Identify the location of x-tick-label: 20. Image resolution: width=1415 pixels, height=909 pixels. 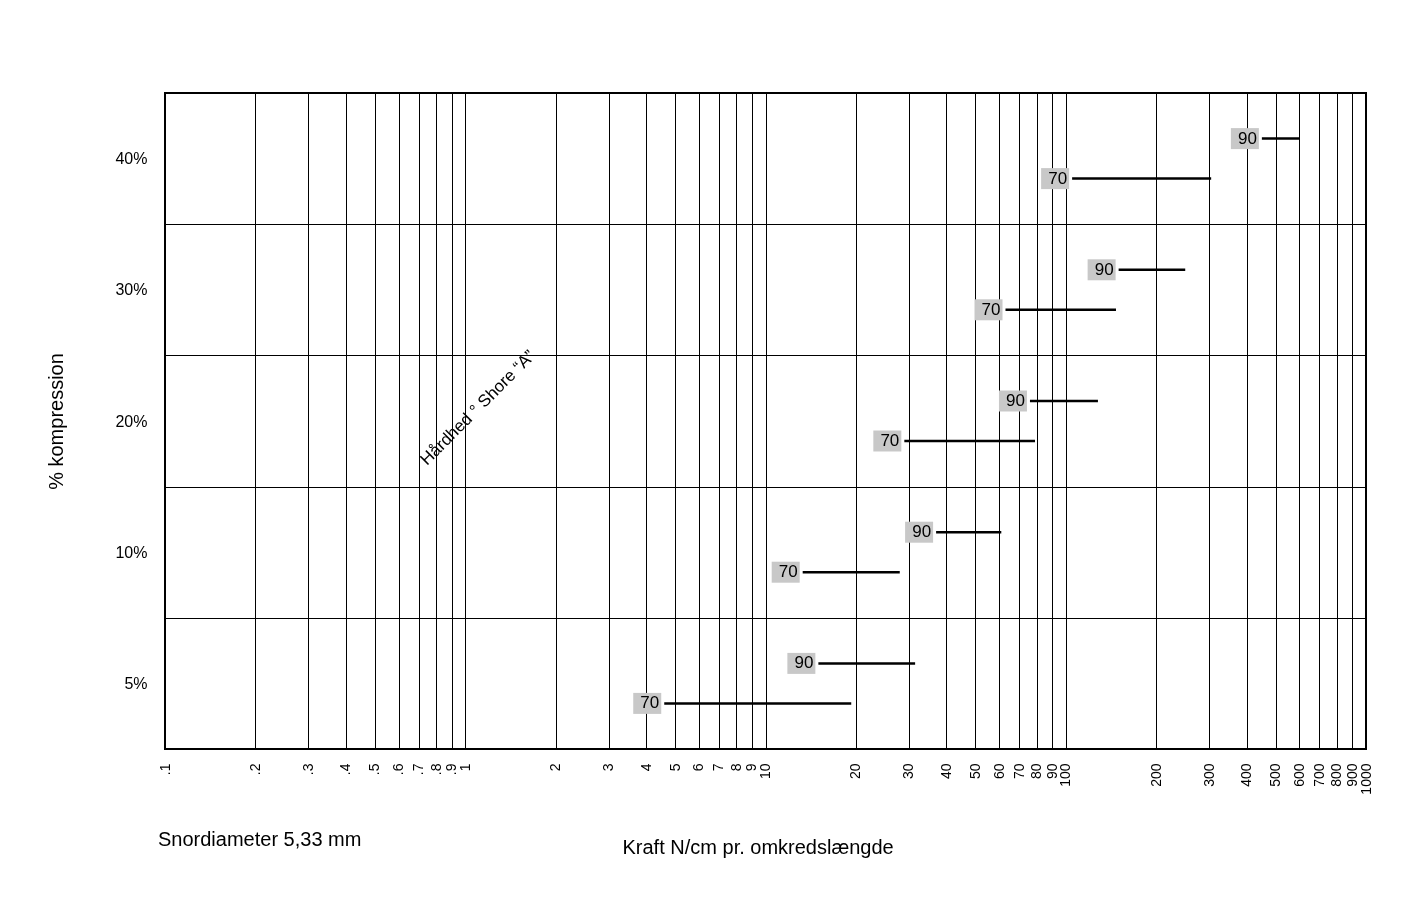
(855, 771).